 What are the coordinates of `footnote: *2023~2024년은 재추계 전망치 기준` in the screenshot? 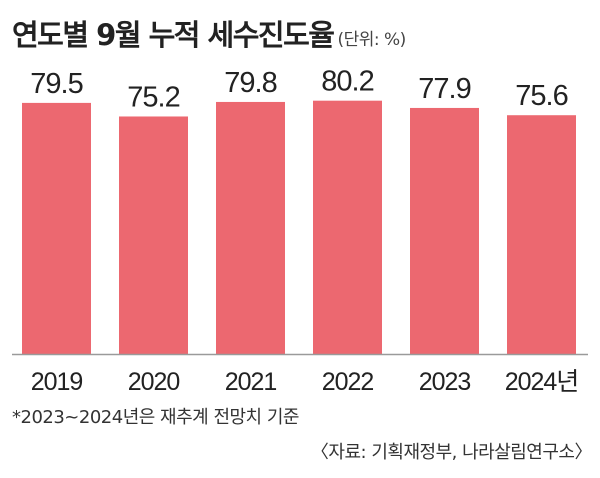 It's located at (155, 417).